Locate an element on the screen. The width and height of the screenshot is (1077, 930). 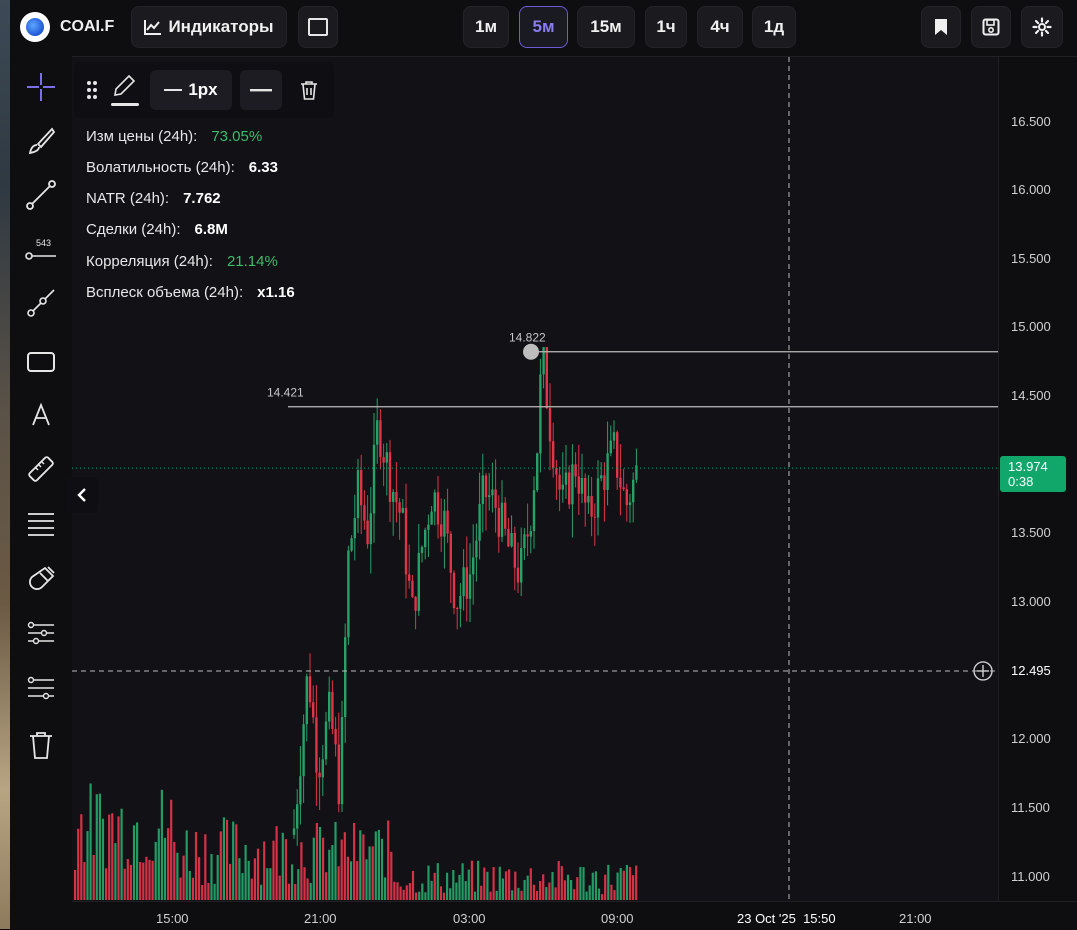
timeframe-1m-button: 1м is located at coordinates (486, 27).